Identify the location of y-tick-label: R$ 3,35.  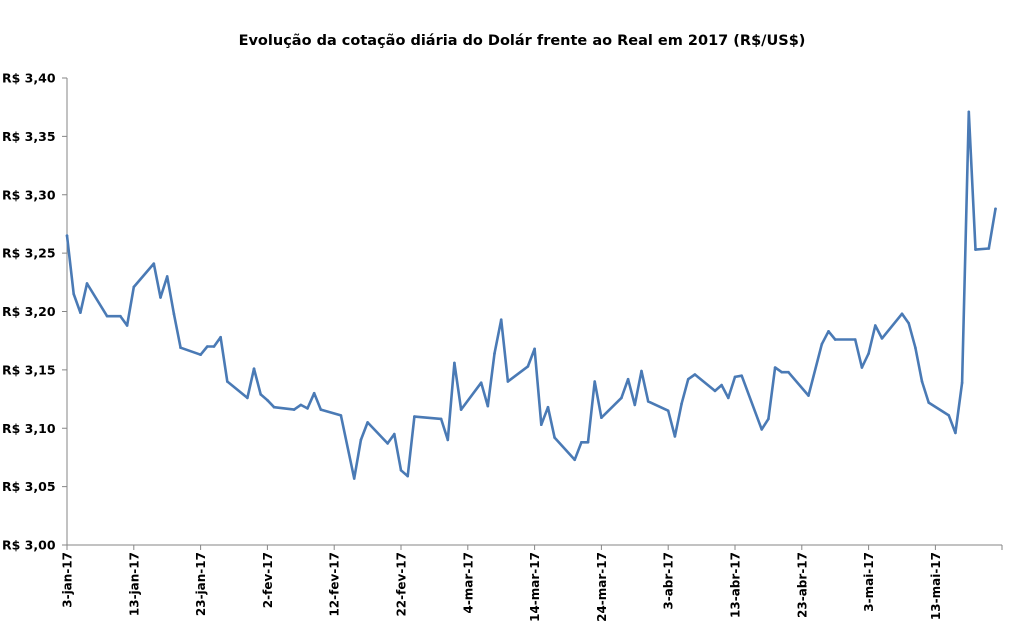
(29, 136).